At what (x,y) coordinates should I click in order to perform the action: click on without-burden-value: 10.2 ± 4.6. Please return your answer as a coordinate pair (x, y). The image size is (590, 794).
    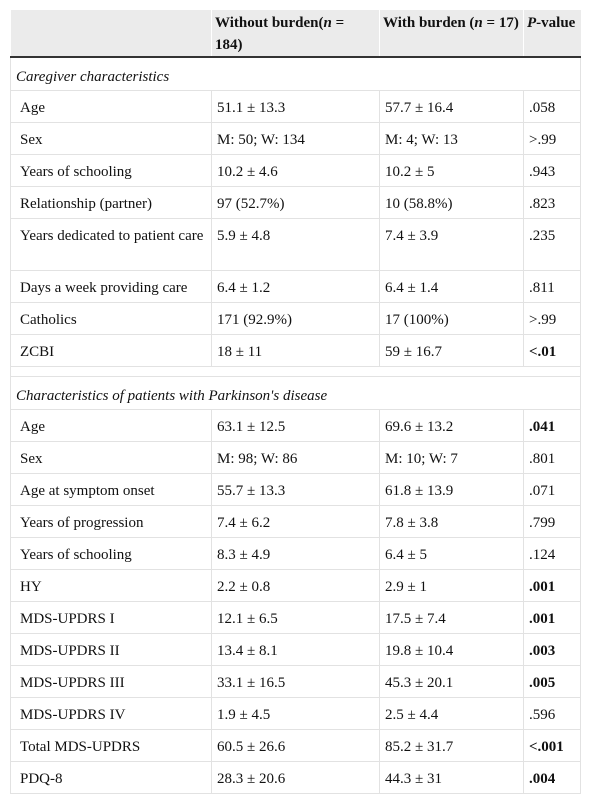
    Looking at the image, I should click on (295, 170).